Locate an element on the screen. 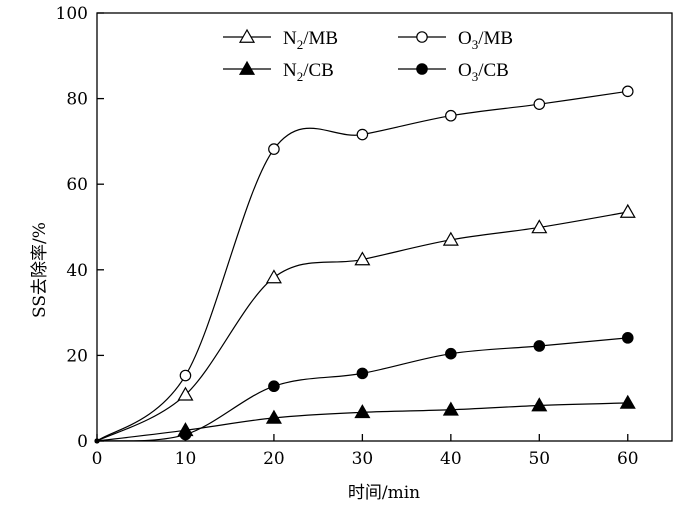  legend-label: O3/MB is located at coordinates (485, 40).